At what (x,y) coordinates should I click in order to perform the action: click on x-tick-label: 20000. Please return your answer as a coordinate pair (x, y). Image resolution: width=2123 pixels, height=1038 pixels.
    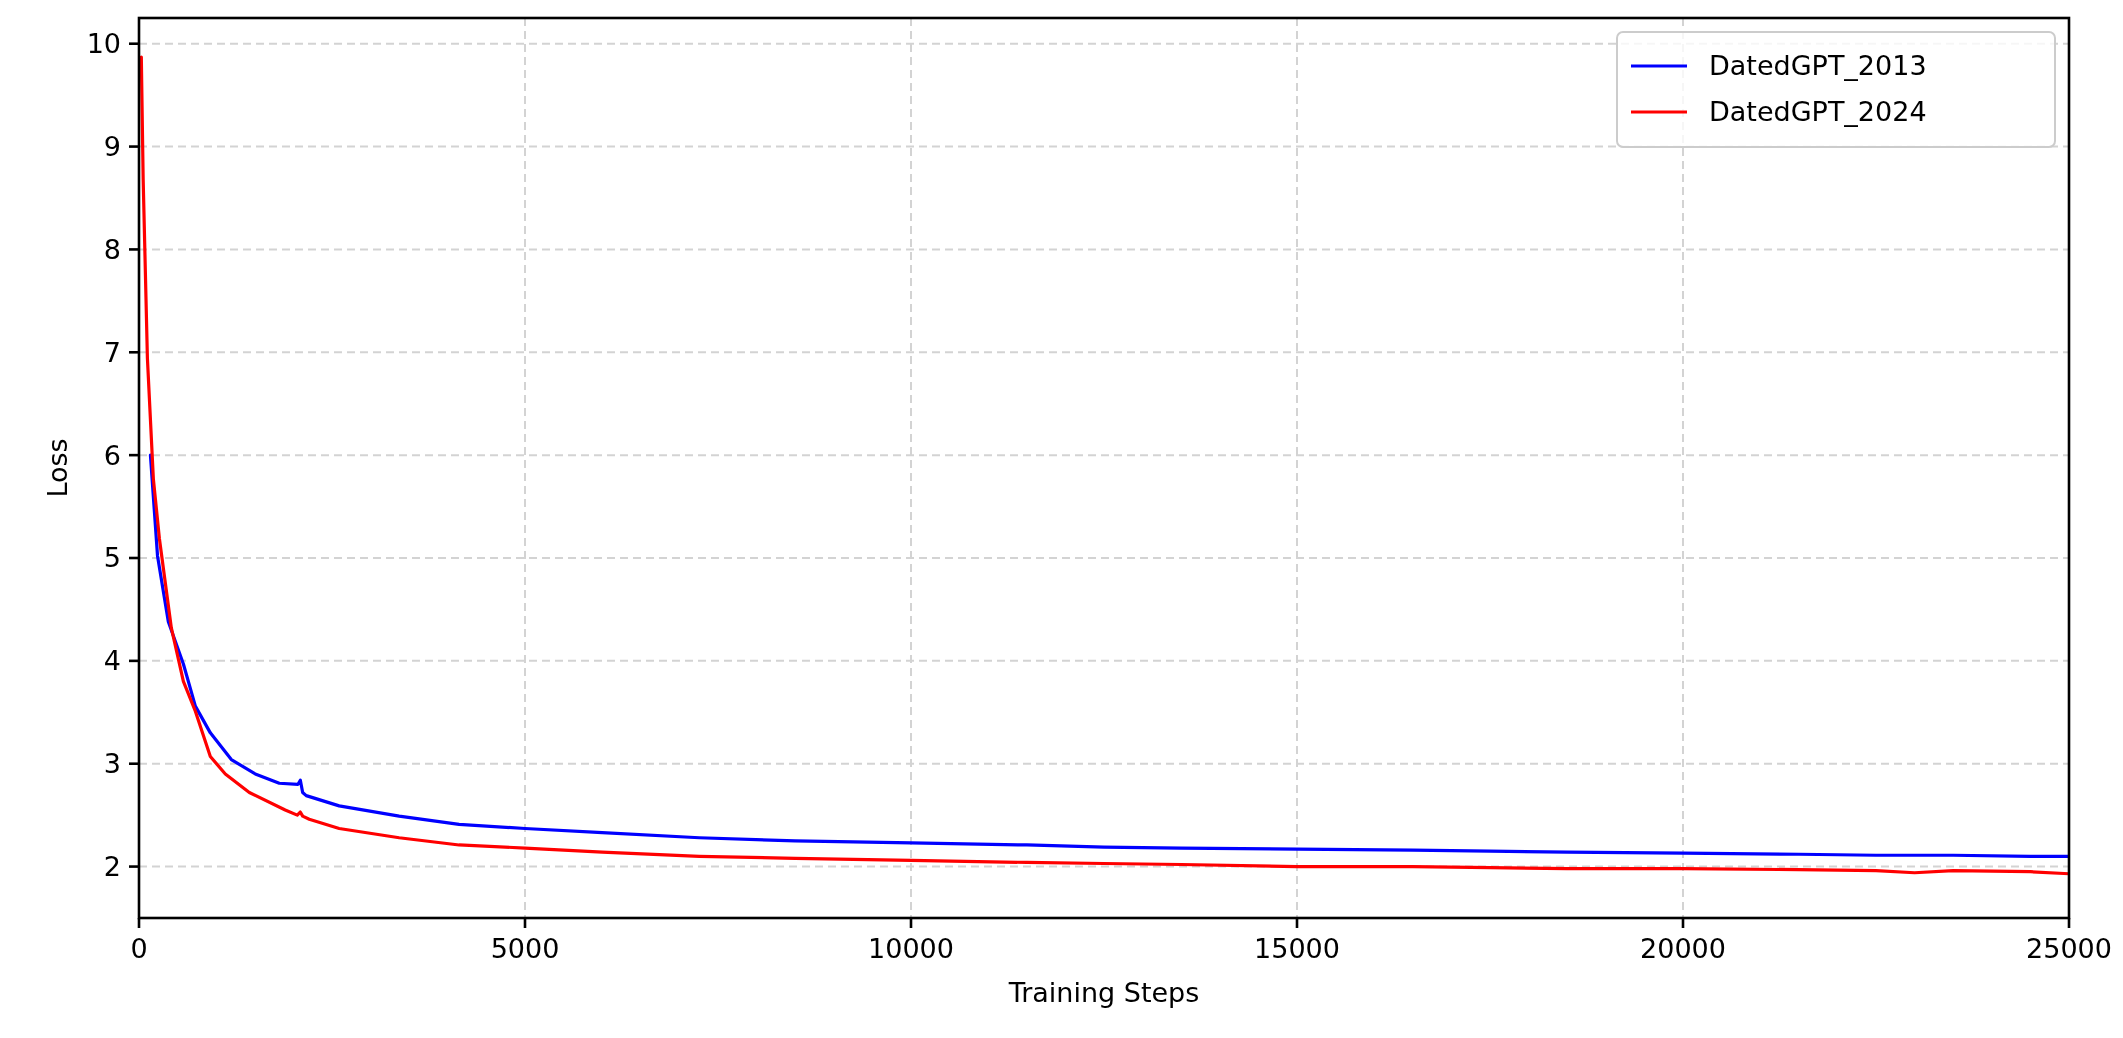
    Looking at the image, I should click on (1683, 948).